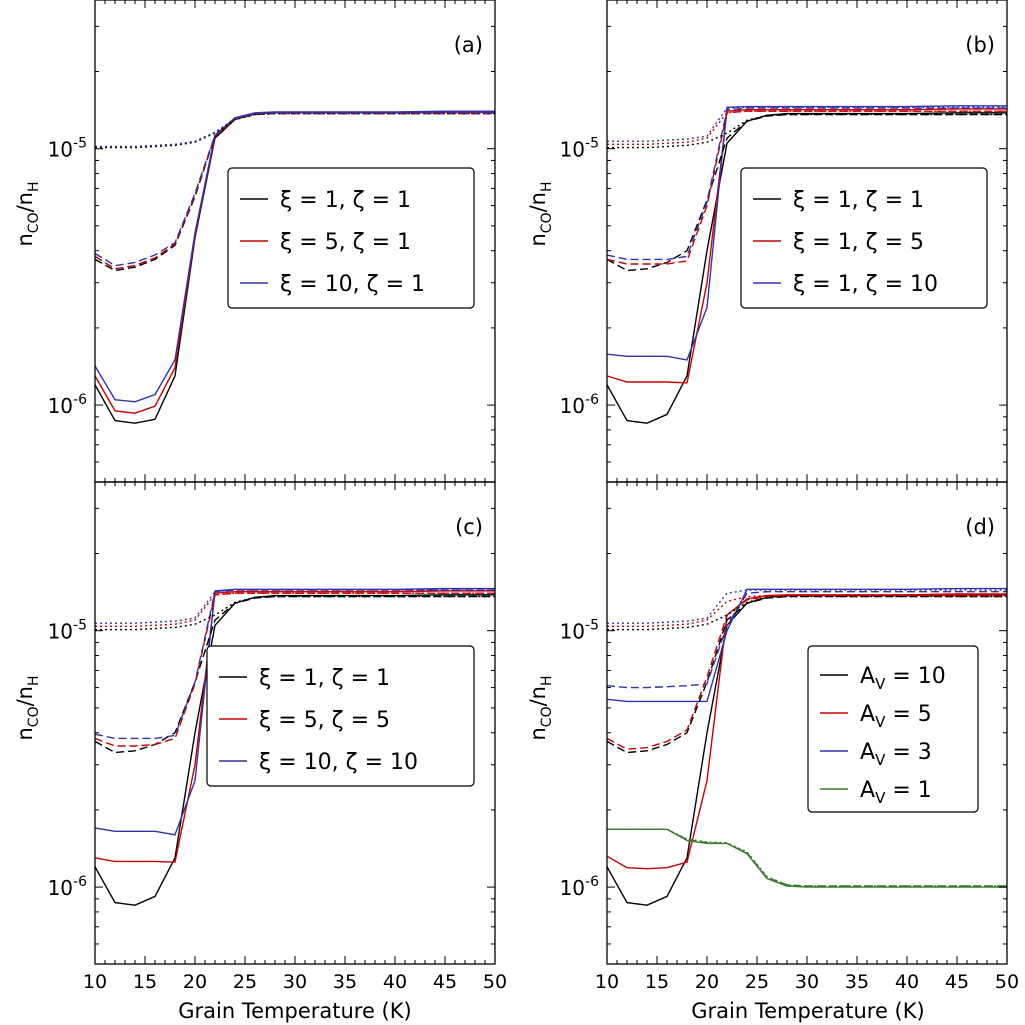 This screenshot has height=1025, width=1025. I want to click on legend-label: AV = 10, so click(903, 678).